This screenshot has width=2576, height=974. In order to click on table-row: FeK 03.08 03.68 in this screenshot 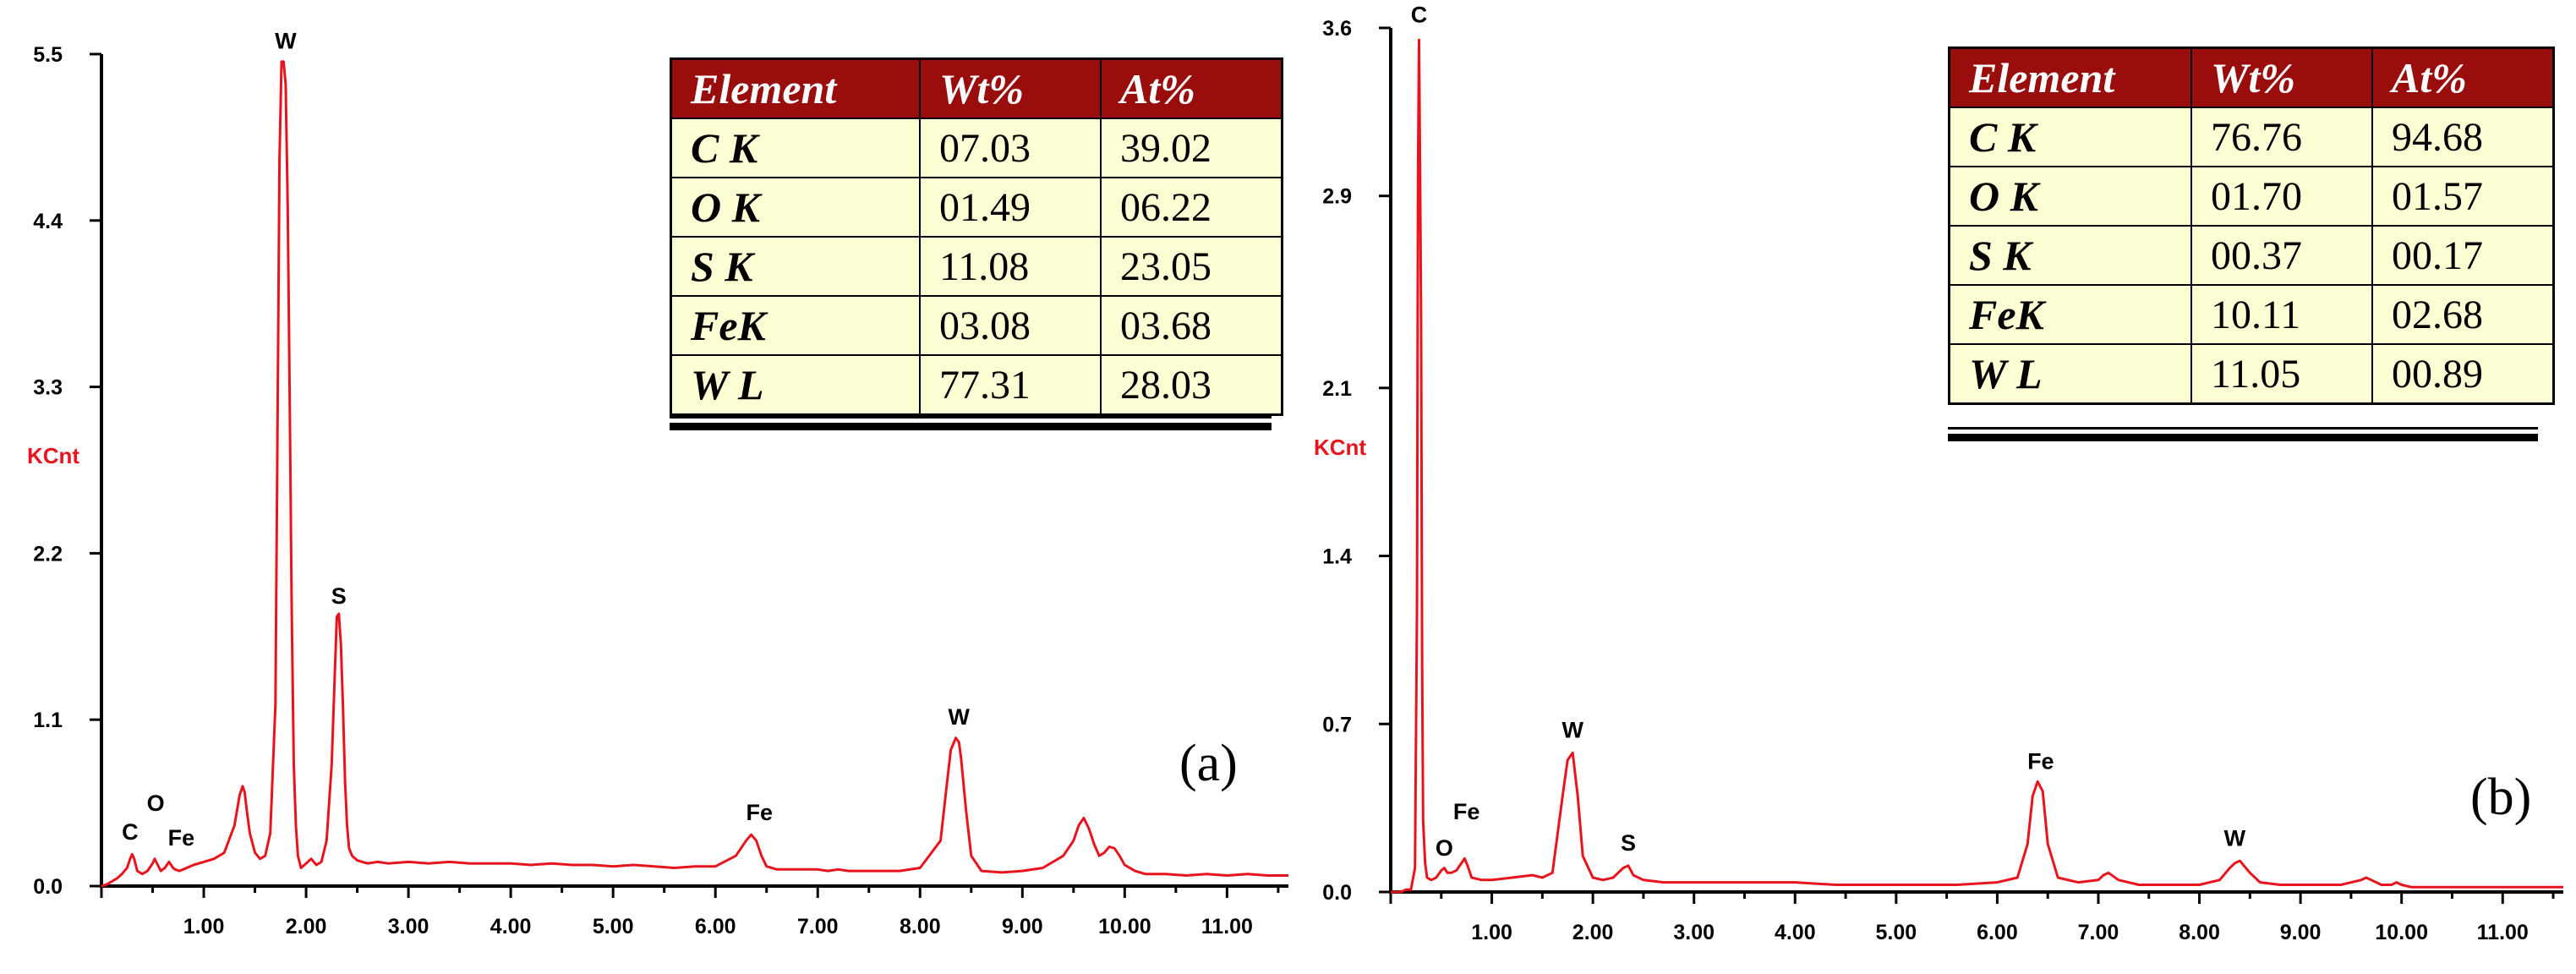, I will do `click(976, 325)`.